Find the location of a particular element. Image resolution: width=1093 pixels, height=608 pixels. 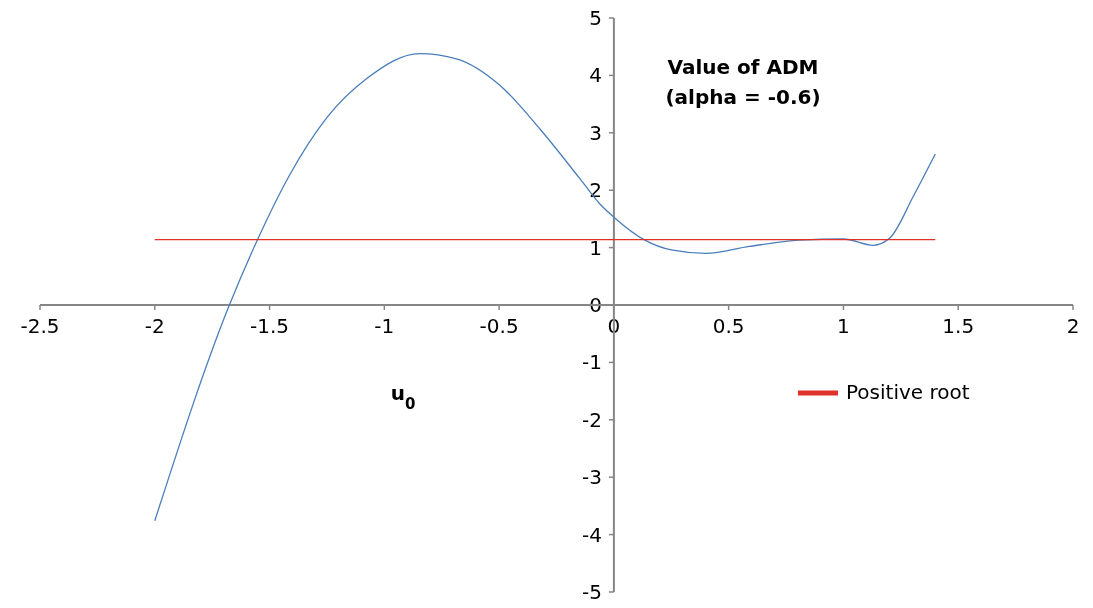

x-tick-label: -1.5 is located at coordinates (270, 326).